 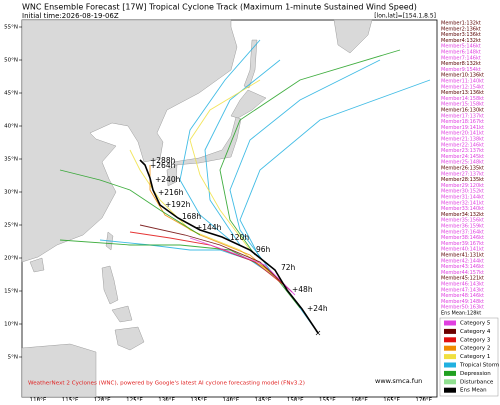 What do you see at coordinates (462, 238) in the screenshot?
I see `member-entry: Member38:146kt` at bounding box center [462, 238].